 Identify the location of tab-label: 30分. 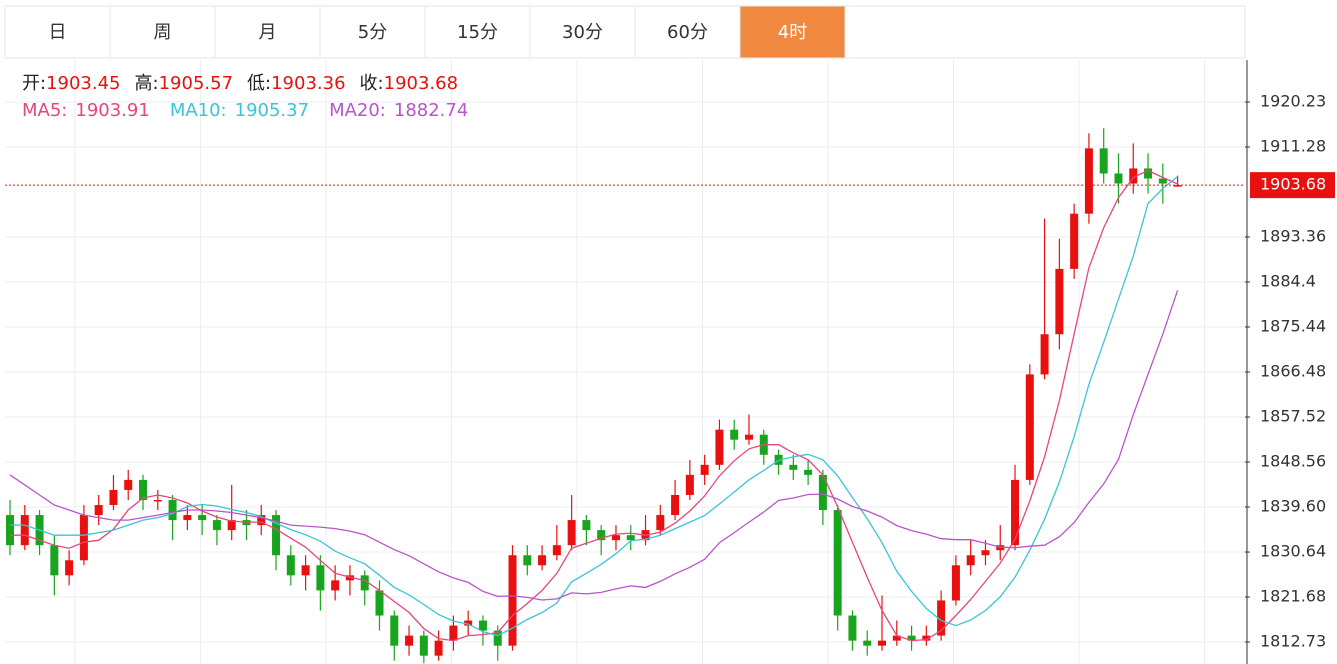
(582, 32).